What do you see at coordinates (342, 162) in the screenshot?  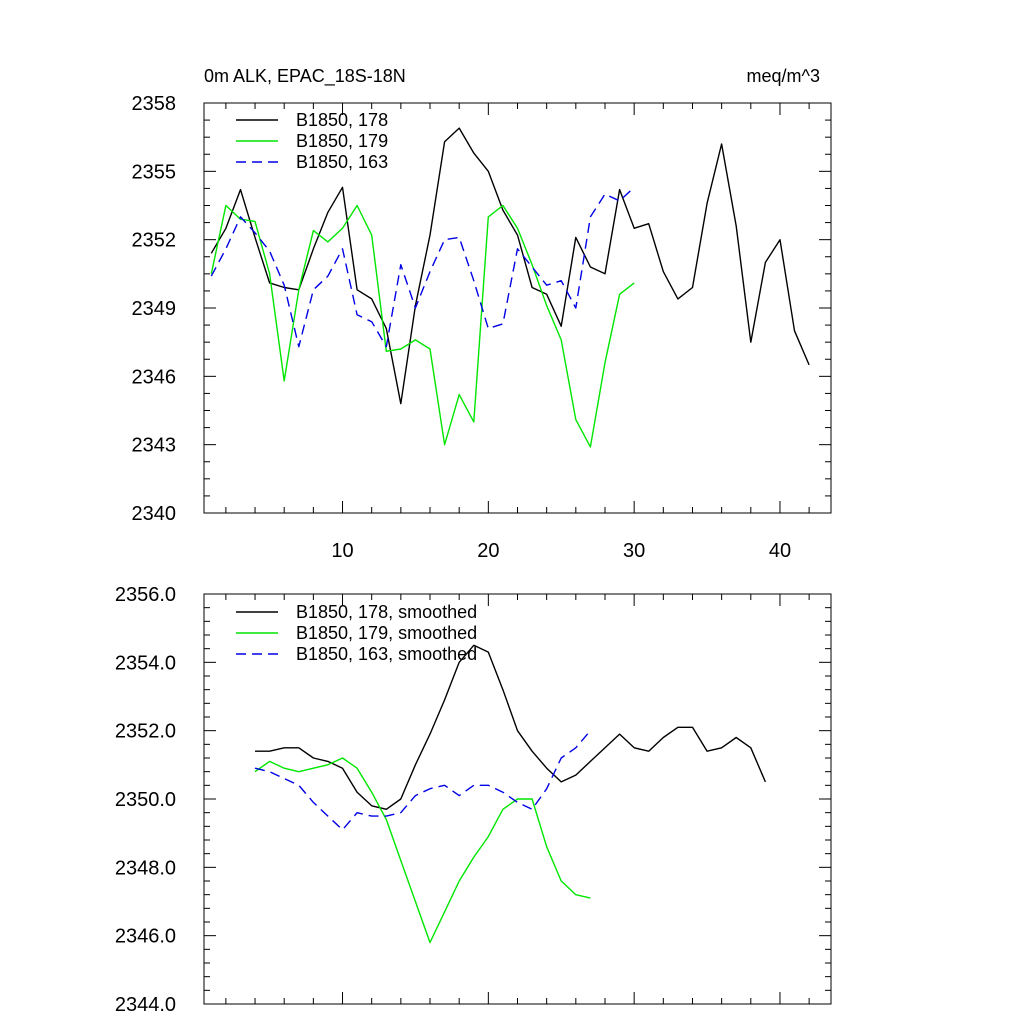 I see `panel1-legend-label-3: B1850, 163` at bounding box center [342, 162].